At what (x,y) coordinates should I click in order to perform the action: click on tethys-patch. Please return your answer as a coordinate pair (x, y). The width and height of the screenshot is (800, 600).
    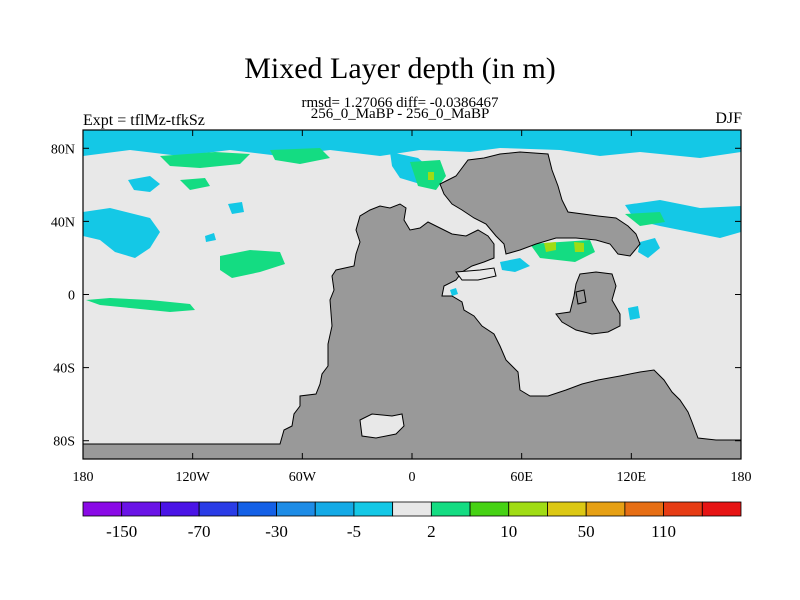
    Looking at the image, I should click on (515, 265).